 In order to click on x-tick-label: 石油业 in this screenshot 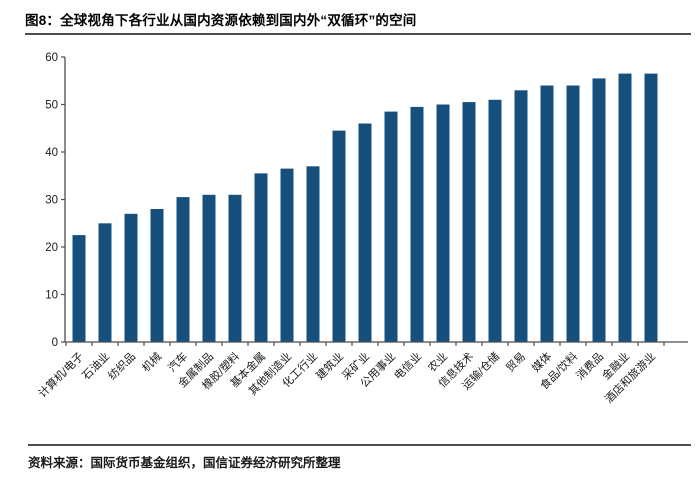, I will do `click(95, 365)`.